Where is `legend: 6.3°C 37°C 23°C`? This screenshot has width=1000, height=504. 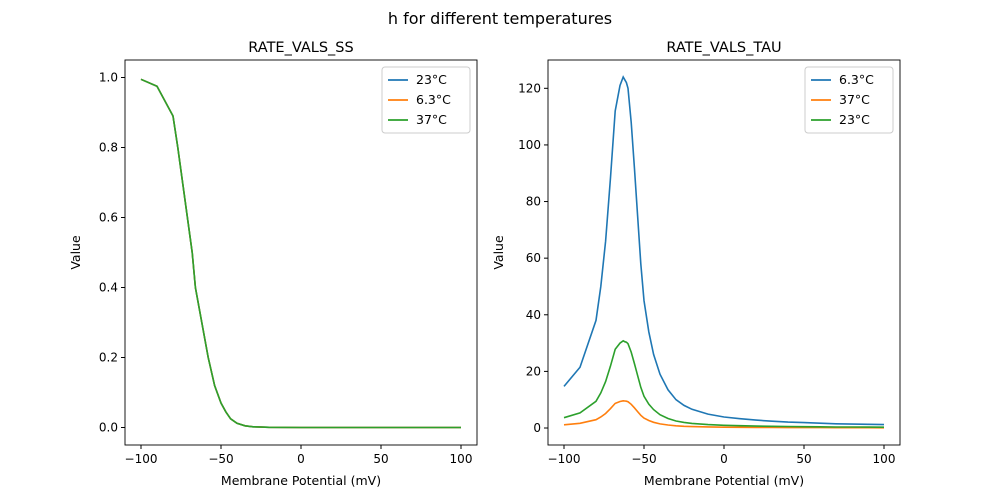
legend: 6.3°C 37°C 23°C is located at coordinates (849, 100).